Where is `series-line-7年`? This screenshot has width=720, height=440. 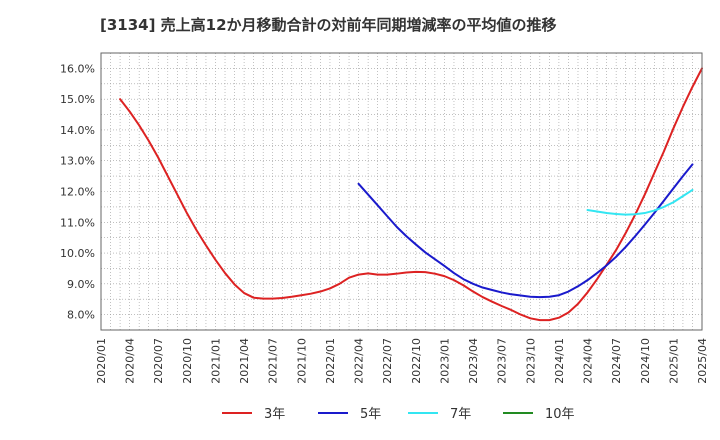 series-line-7年 is located at coordinates (640, 202).